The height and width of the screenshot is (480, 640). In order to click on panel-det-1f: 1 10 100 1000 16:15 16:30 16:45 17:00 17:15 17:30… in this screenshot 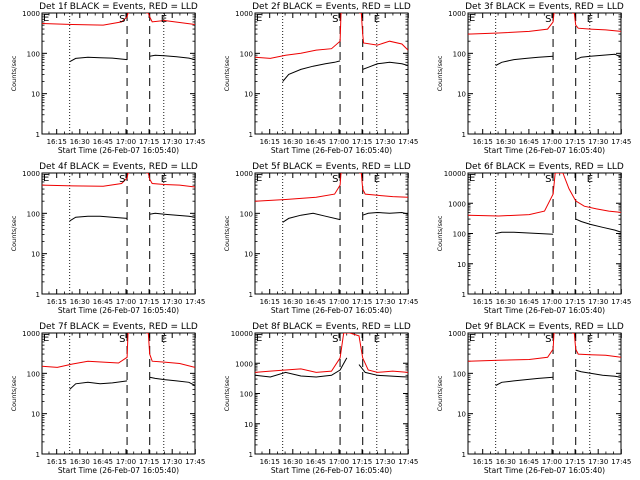, I will do `click(107, 78)`.